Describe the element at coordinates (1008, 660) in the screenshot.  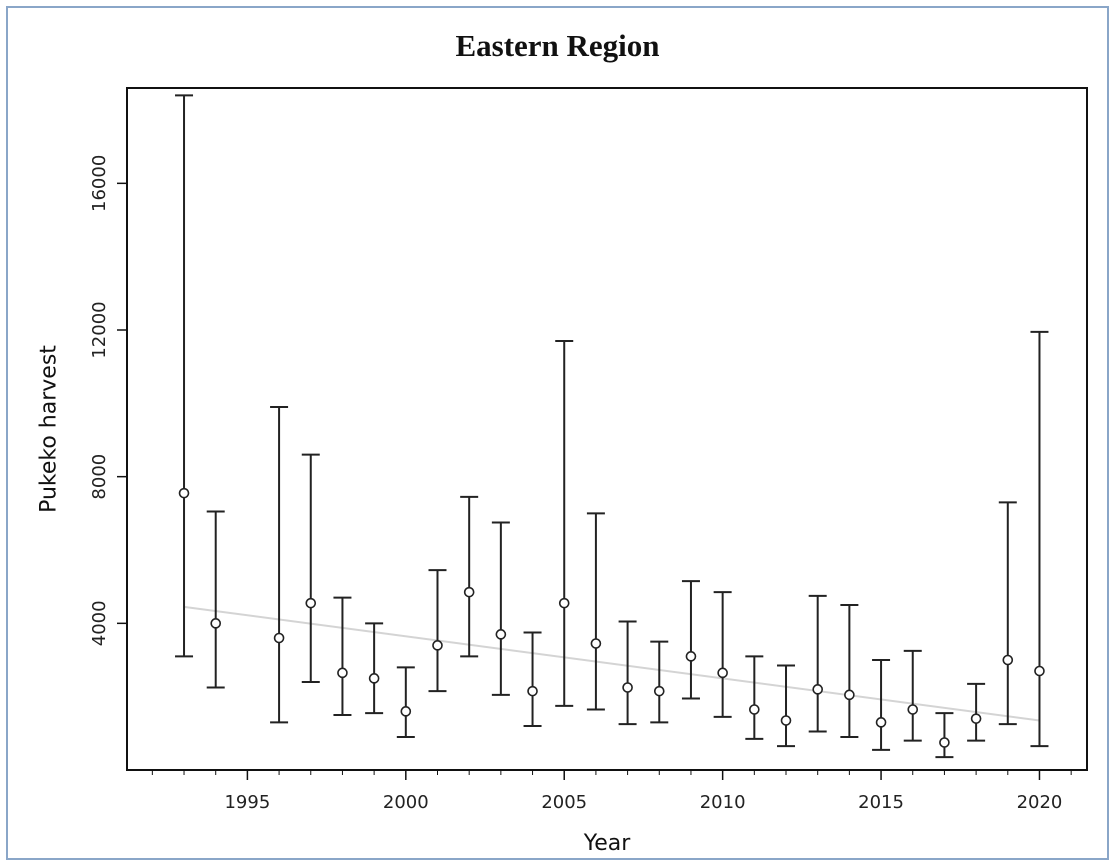
I see `data-point-2019` at that location.